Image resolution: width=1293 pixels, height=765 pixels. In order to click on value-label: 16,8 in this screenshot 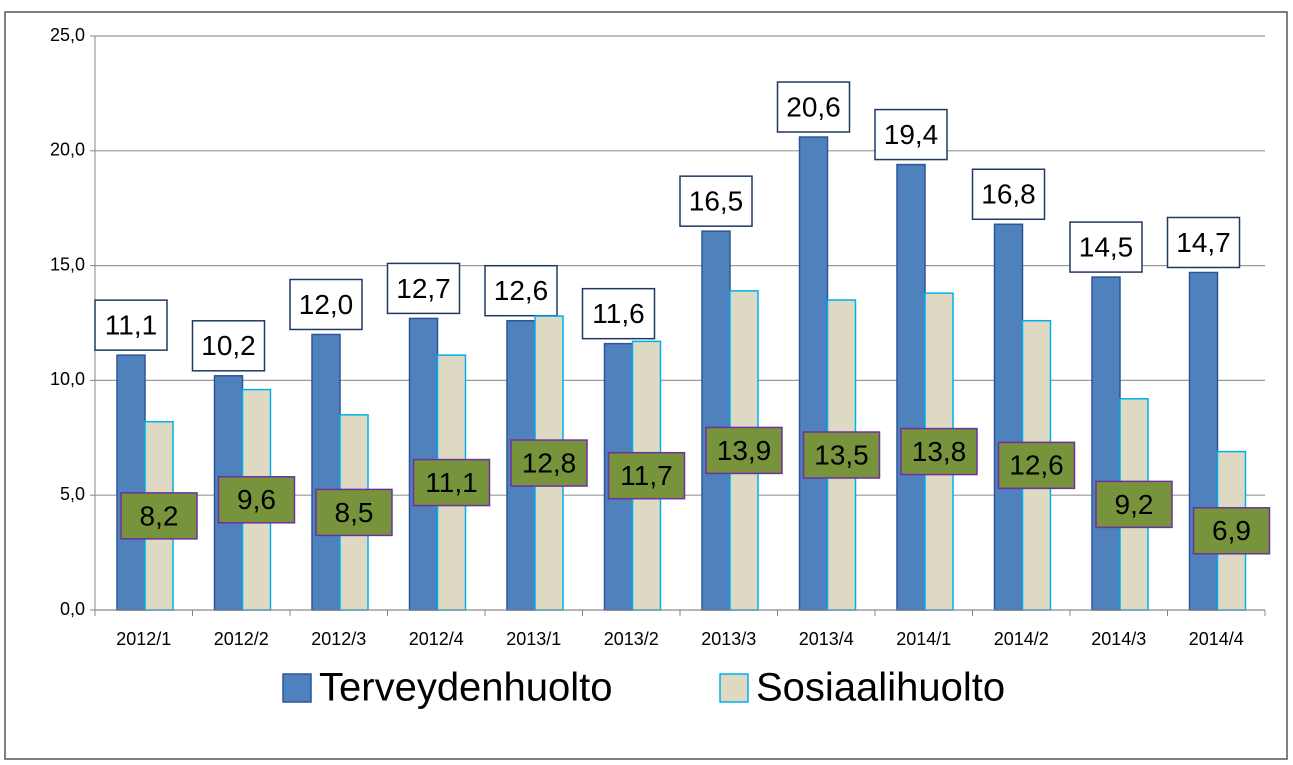, I will do `click(1008, 194)`.